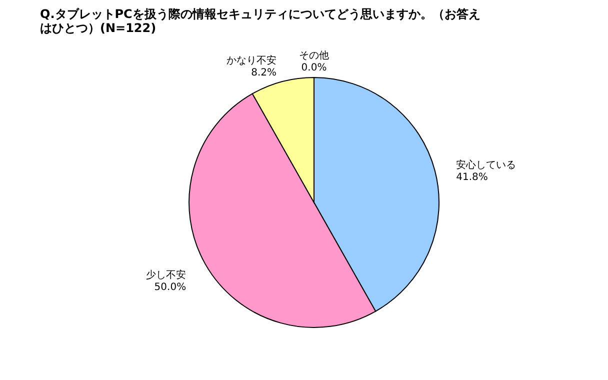  What do you see at coordinates (472, 178) in the screenshot?
I see `data-label: 41.8%` at bounding box center [472, 178].